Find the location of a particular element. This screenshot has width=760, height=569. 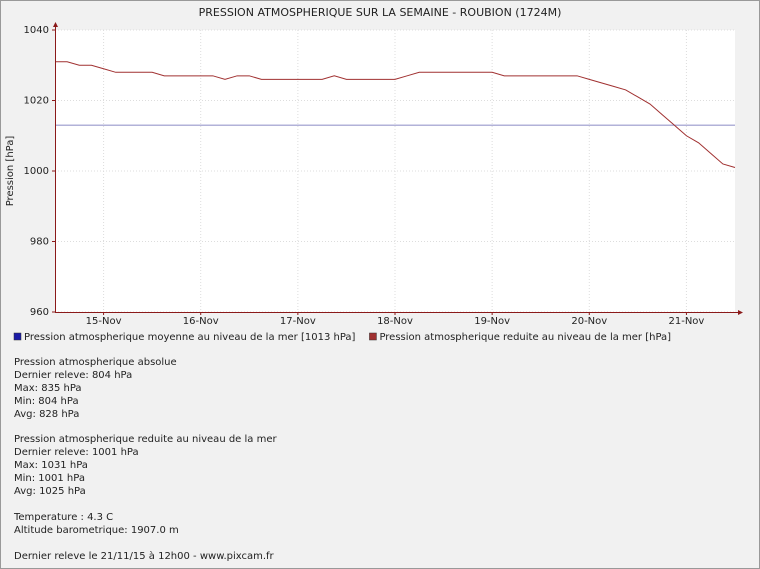

y-tick-label: 960 is located at coordinates (39, 312).